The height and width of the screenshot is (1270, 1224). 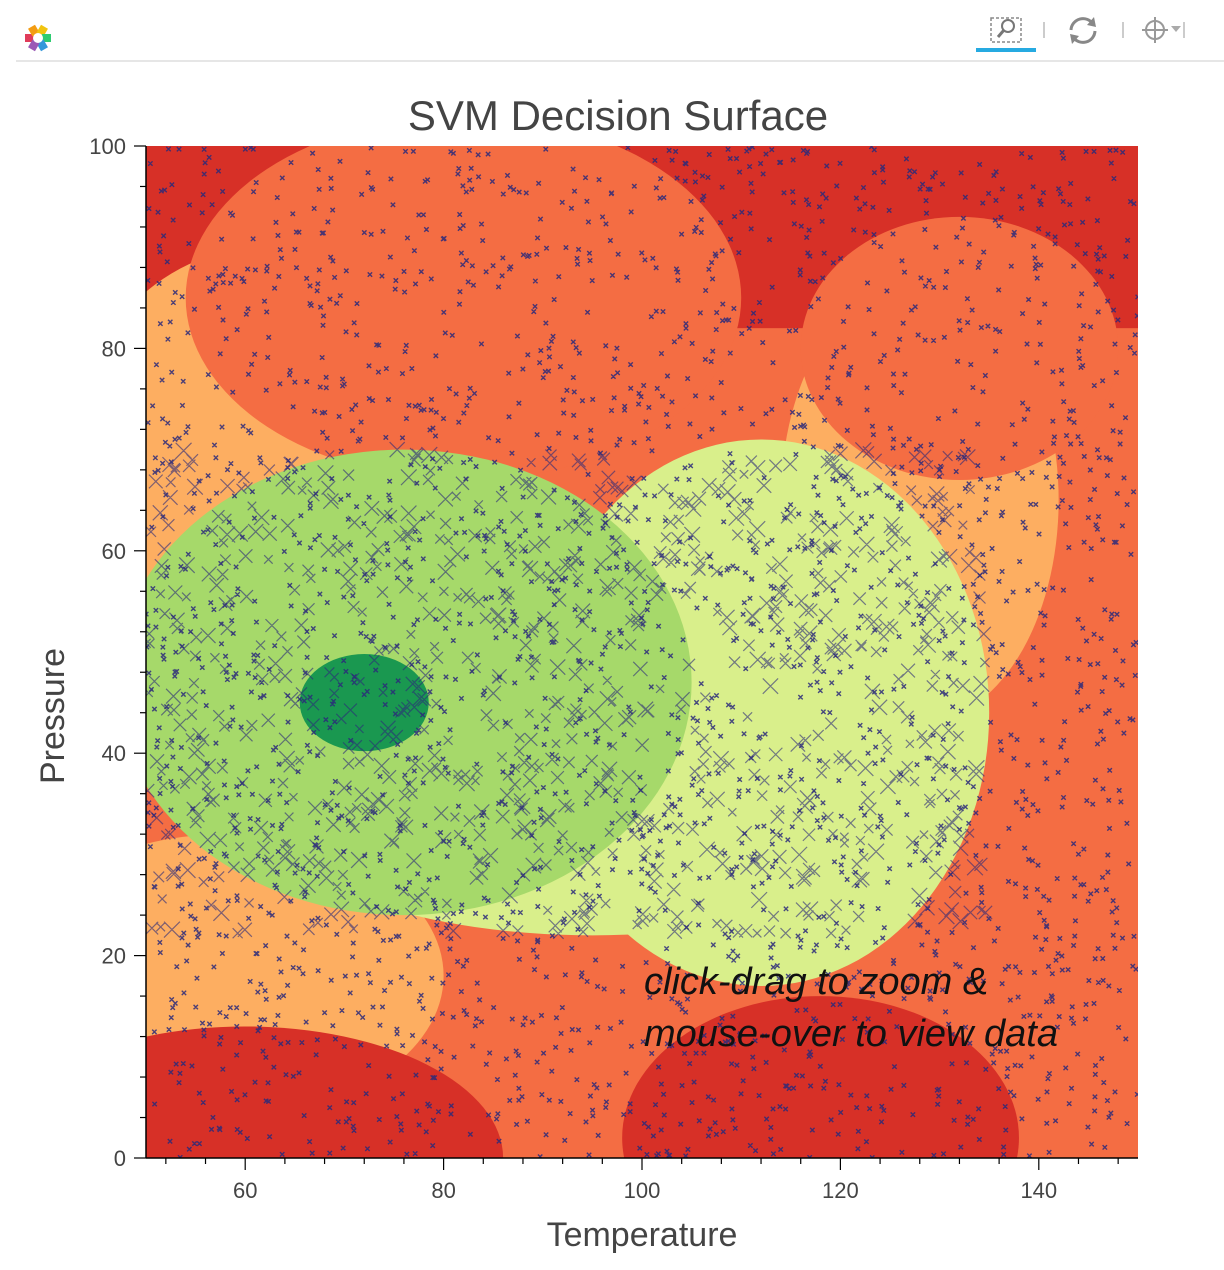 What do you see at coordinates (620, 31) in the screenshot?
I see `toolbar` at bounding box center [620, 31].